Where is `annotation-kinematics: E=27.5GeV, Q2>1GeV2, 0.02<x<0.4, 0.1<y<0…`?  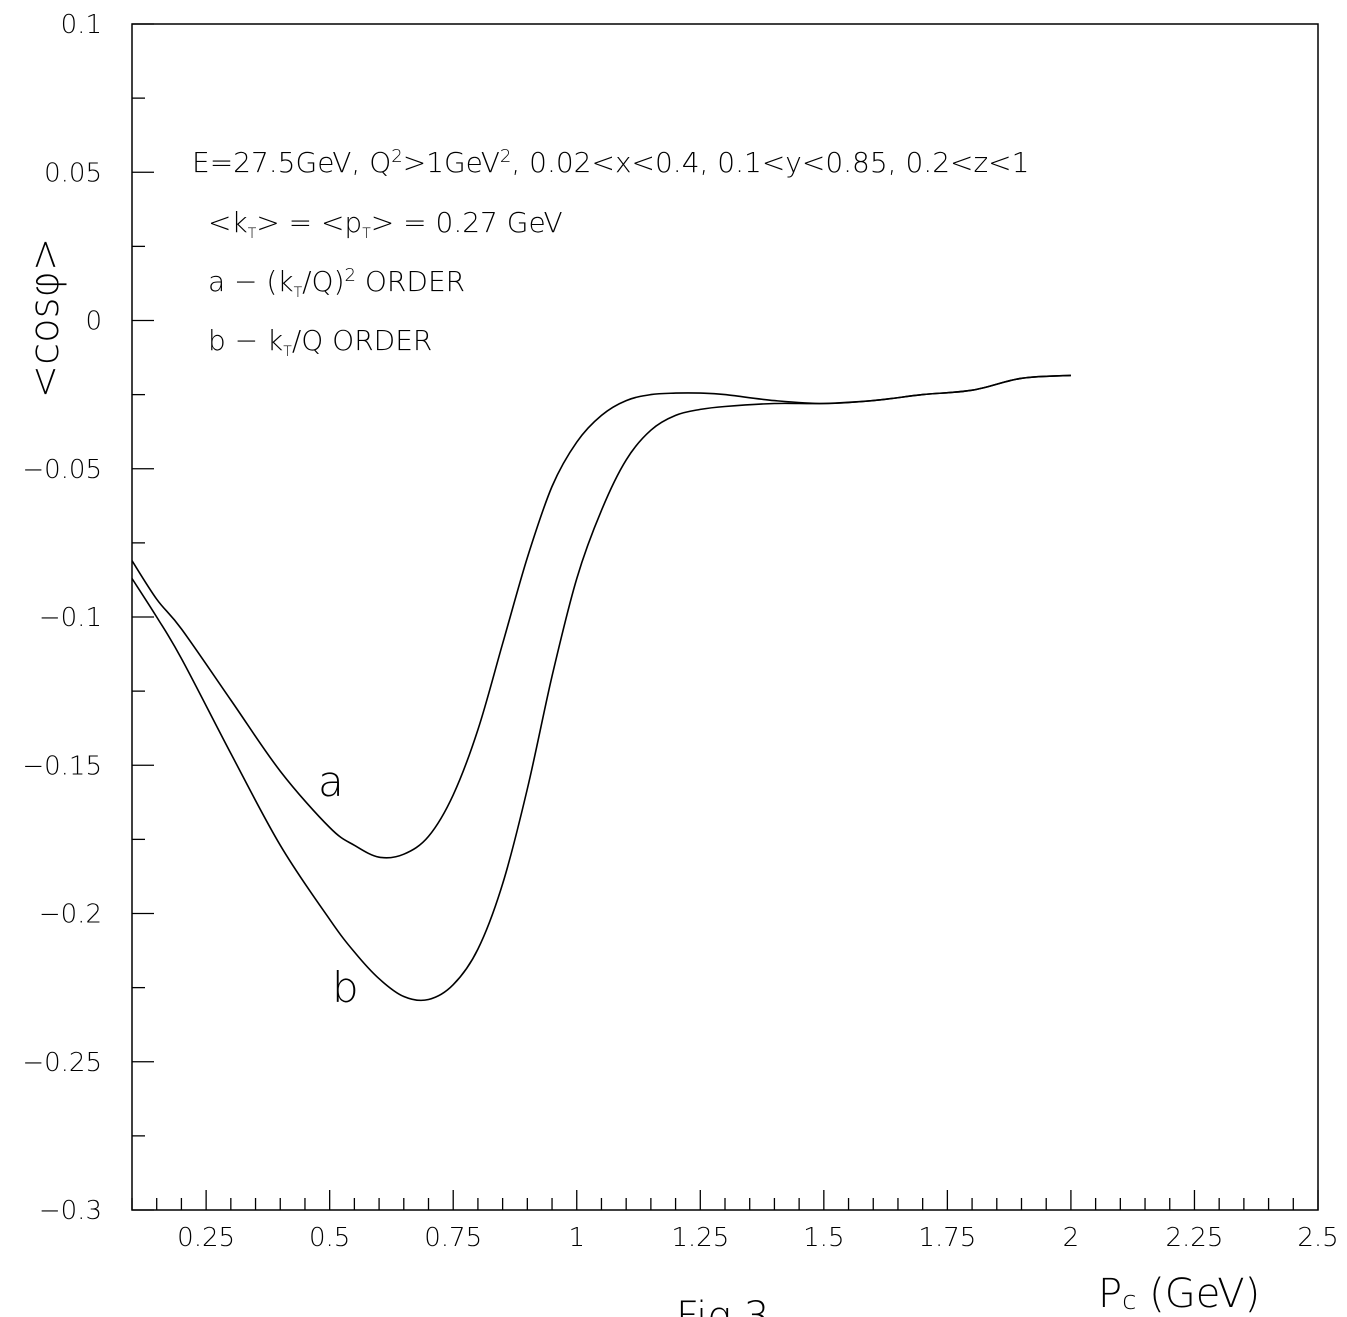 annotation-kinematics: E=27.5GeV, Q2>1GeV2, 0.02<x<0.4, 0.1<y<0… is located at coordinates (610, 162).